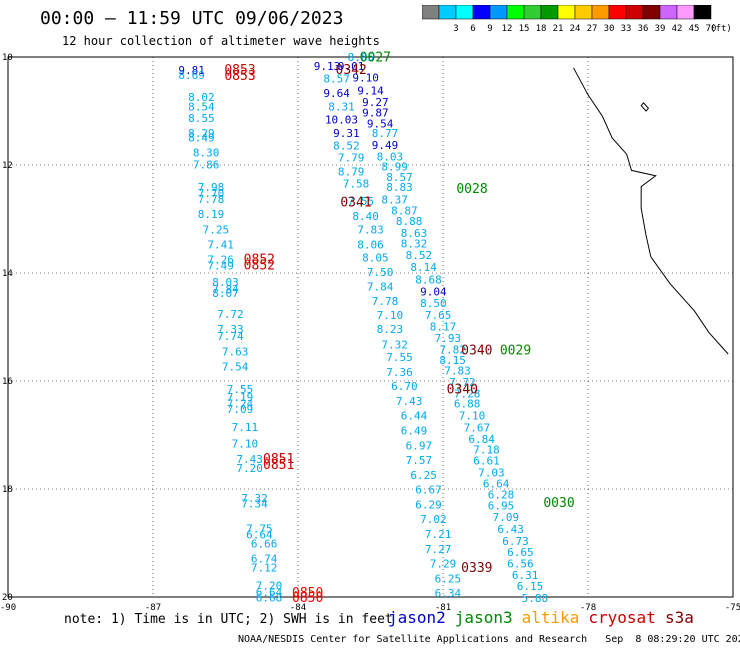  What do you see at coordinates (327, 66) in the screenshot?
I see `swh-value-label: 9.13` at bounding box center [327, 66].